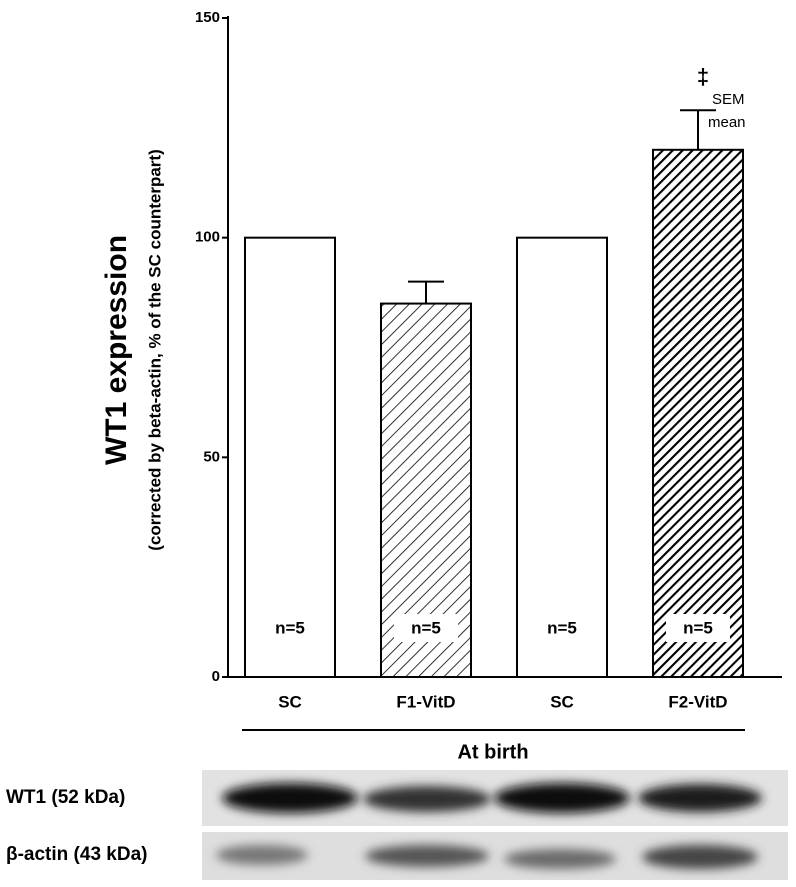 The height and width of the screenshot is (887, 796). I want to click on group-label: At birth, so click(492, 752).